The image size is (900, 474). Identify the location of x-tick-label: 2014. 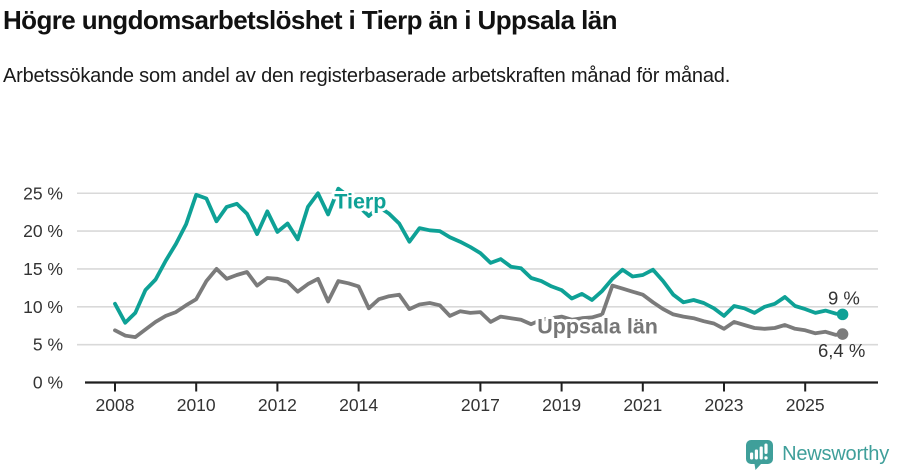
(358, 405).